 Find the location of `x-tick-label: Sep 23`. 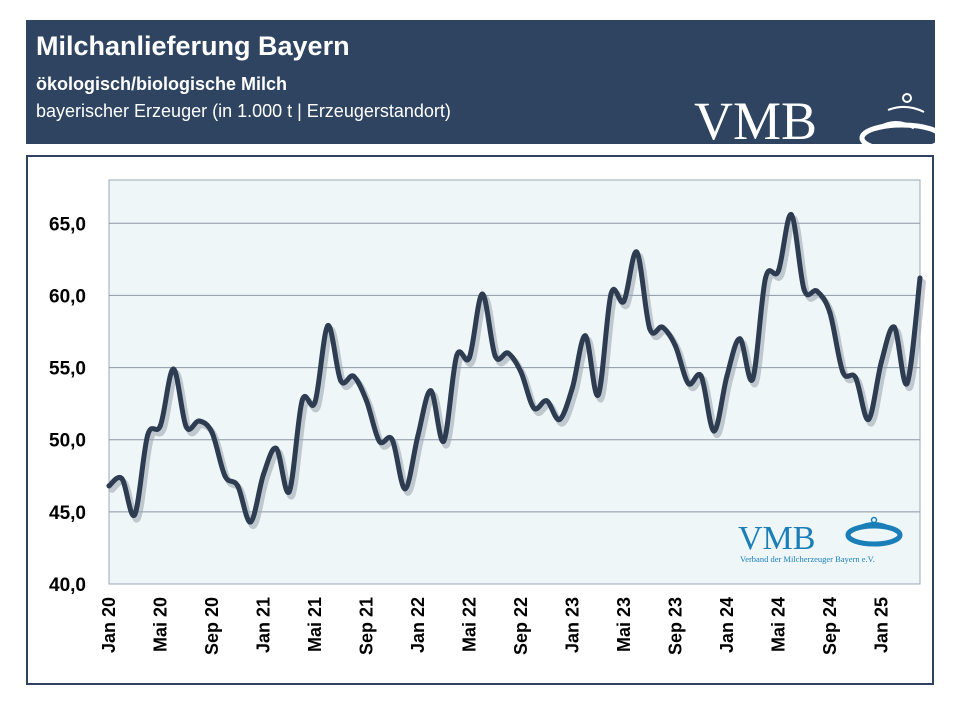

x-tick-label: Sep 23 is located at coordinates (675, 626).